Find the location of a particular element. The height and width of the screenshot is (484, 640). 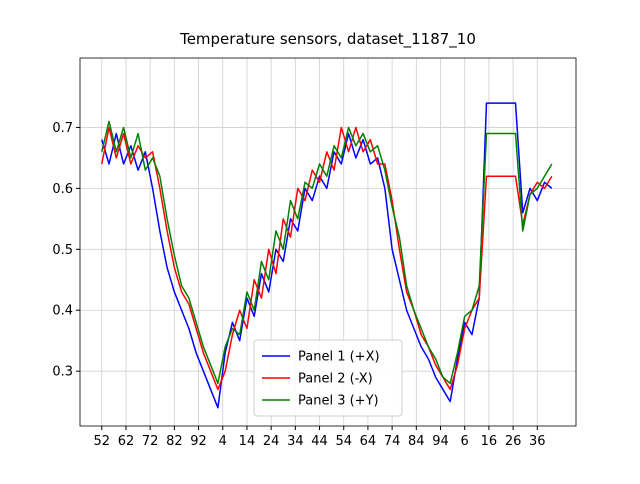

legend-box is located at coordinates (328, 378).